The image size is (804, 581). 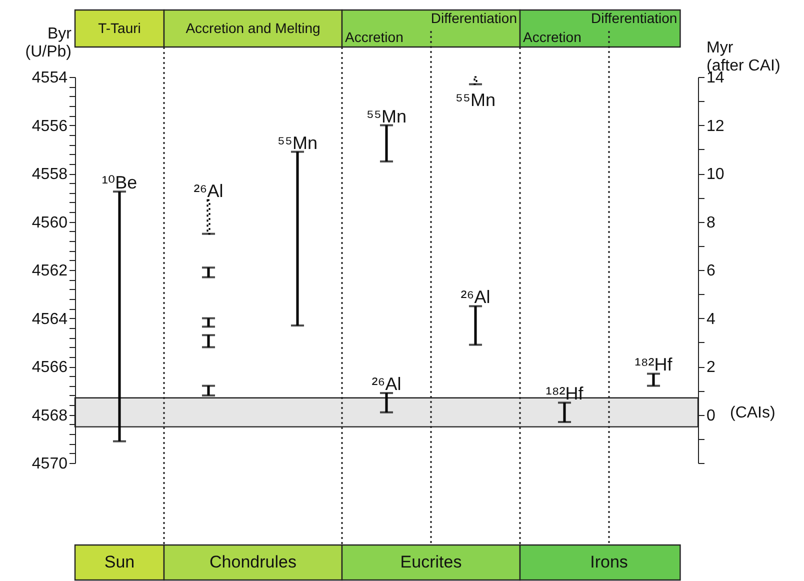 What do you see at coordinates (253, 28) in the screenshot?
I see `text: Accretion and Melting` at bounding box center [253, 28].